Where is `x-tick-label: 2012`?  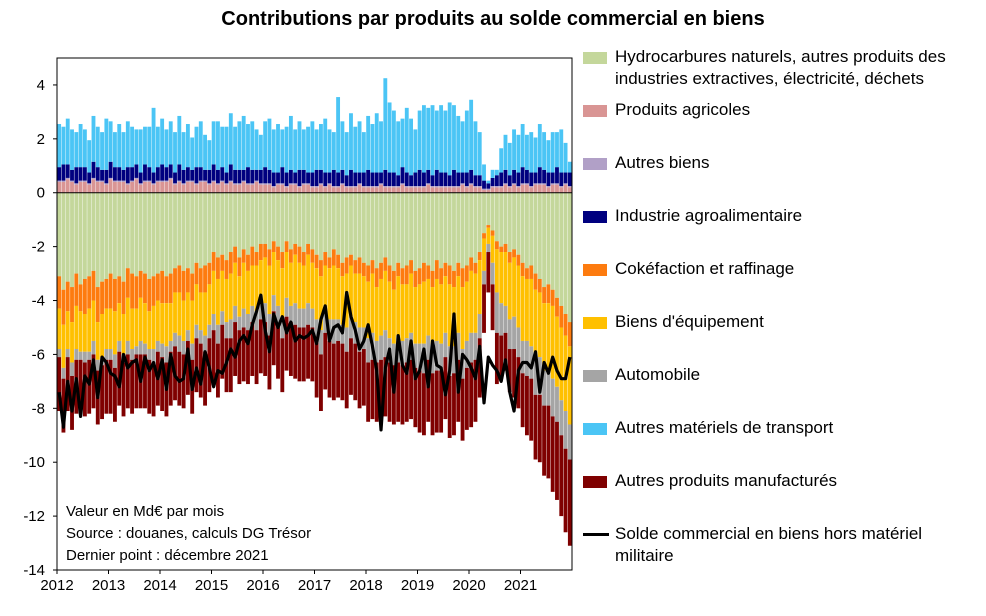
x-tick-label: 2012 is located at coordinates (56, 585).